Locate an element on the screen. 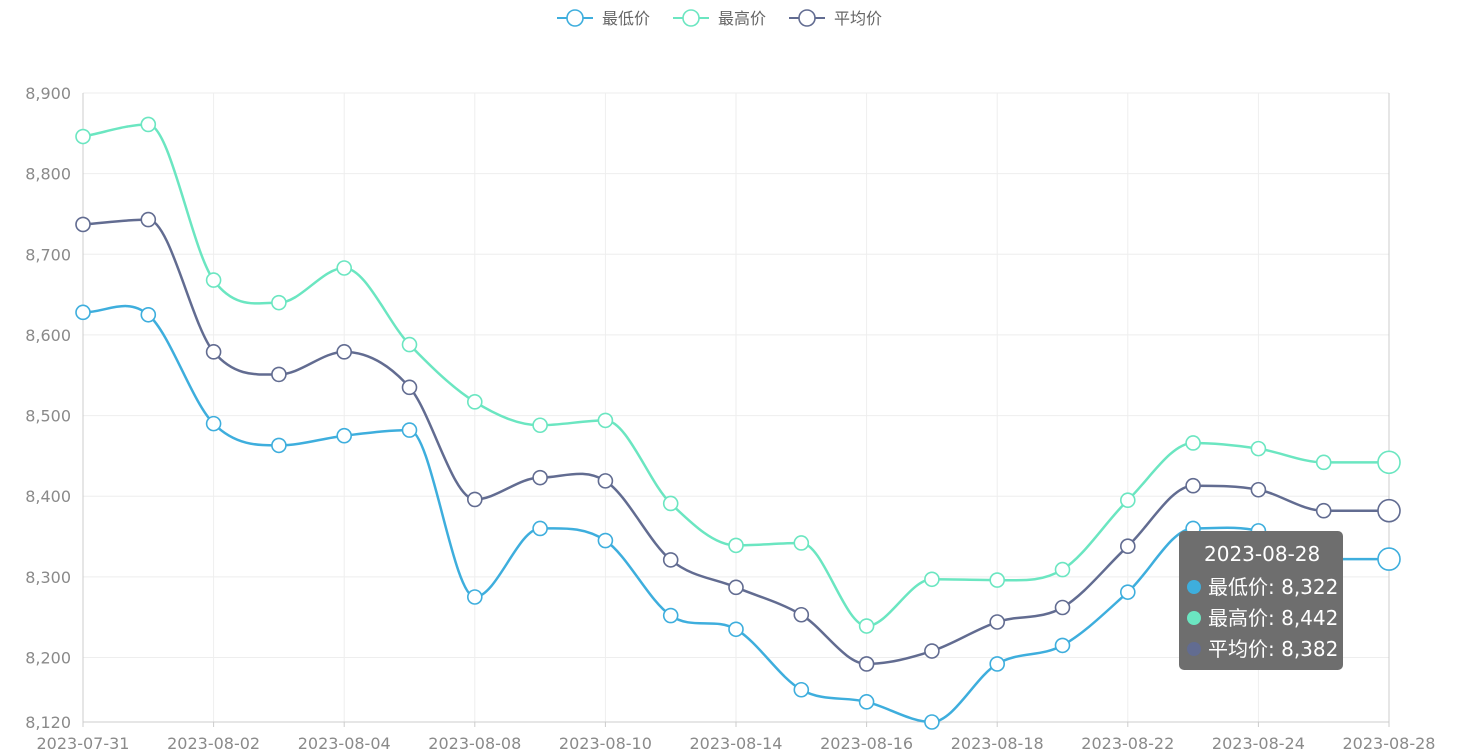  x-tick-label: 2023-08-16 is located at coordinates (866, 743).